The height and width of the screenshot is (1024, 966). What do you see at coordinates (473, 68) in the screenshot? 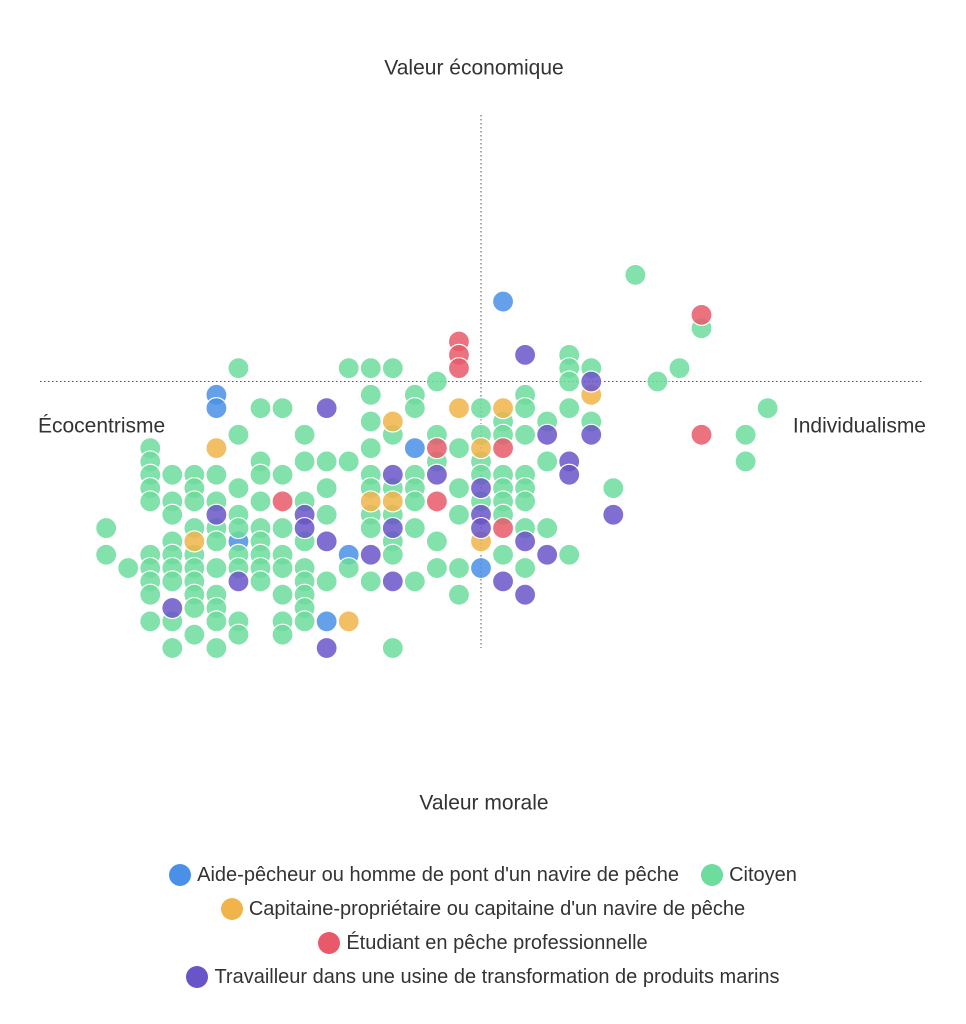
I see `y-axis-label: Valeur économique` at bounding box center [473, 68].